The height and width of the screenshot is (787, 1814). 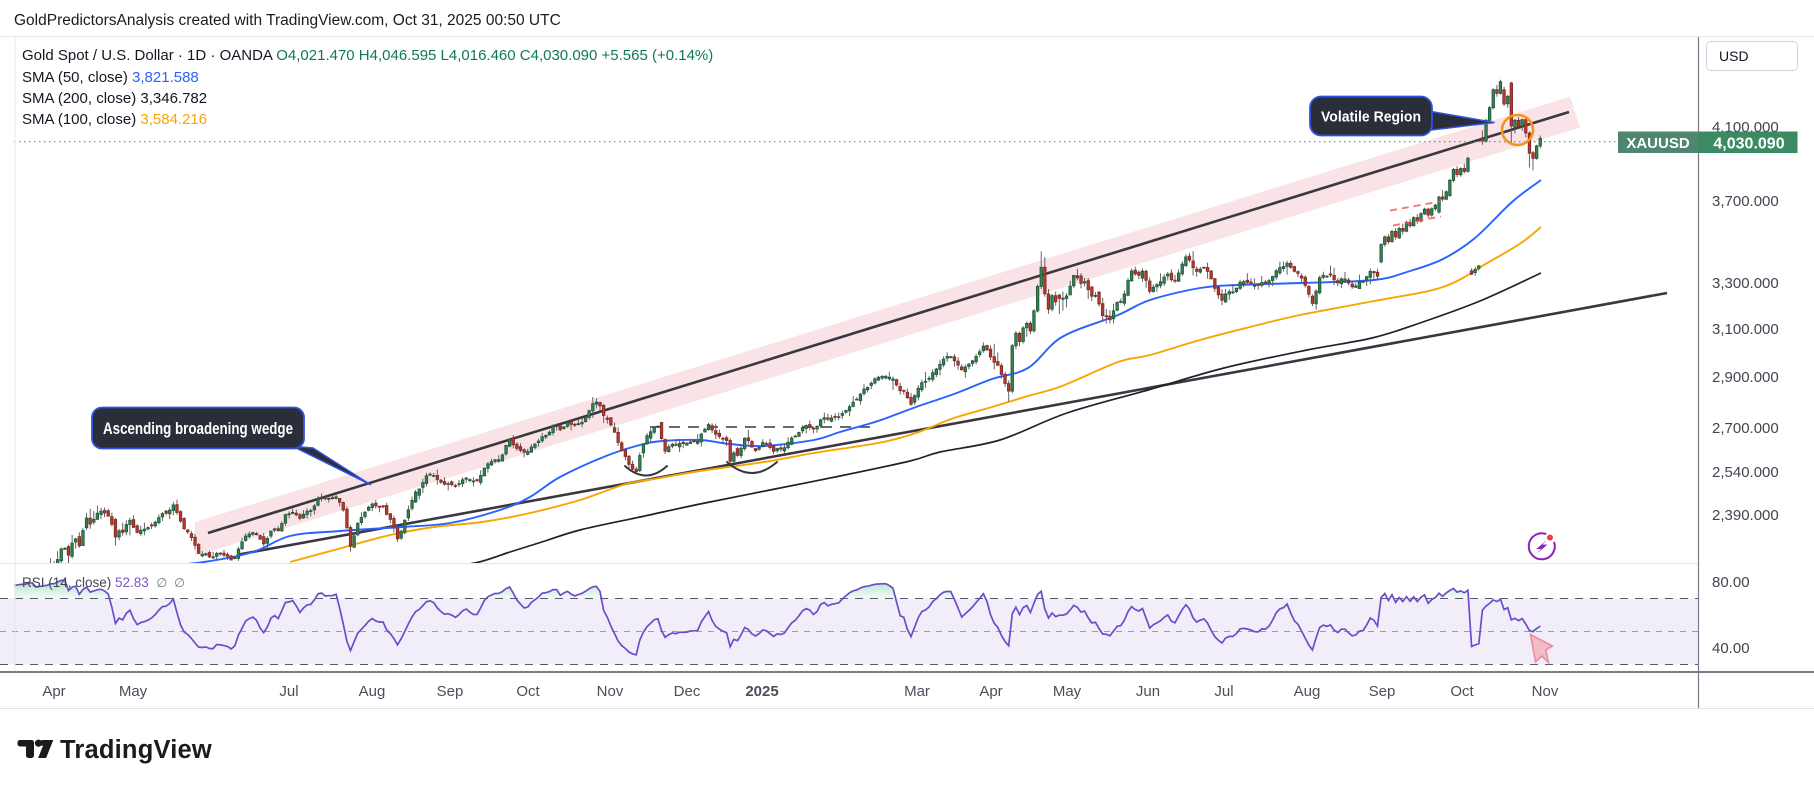 I want to click on svg-text: 4,030.090, so click(x=1748, y=144).